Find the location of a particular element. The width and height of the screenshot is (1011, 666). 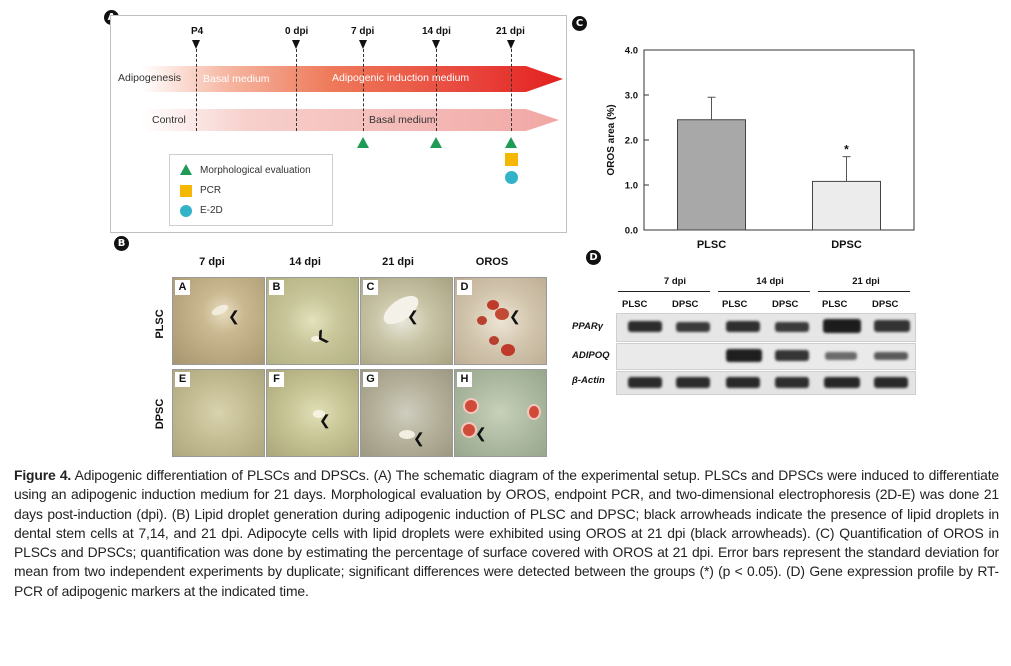

micrograph-tile: H ❮ is located at coordinates (500, 413).